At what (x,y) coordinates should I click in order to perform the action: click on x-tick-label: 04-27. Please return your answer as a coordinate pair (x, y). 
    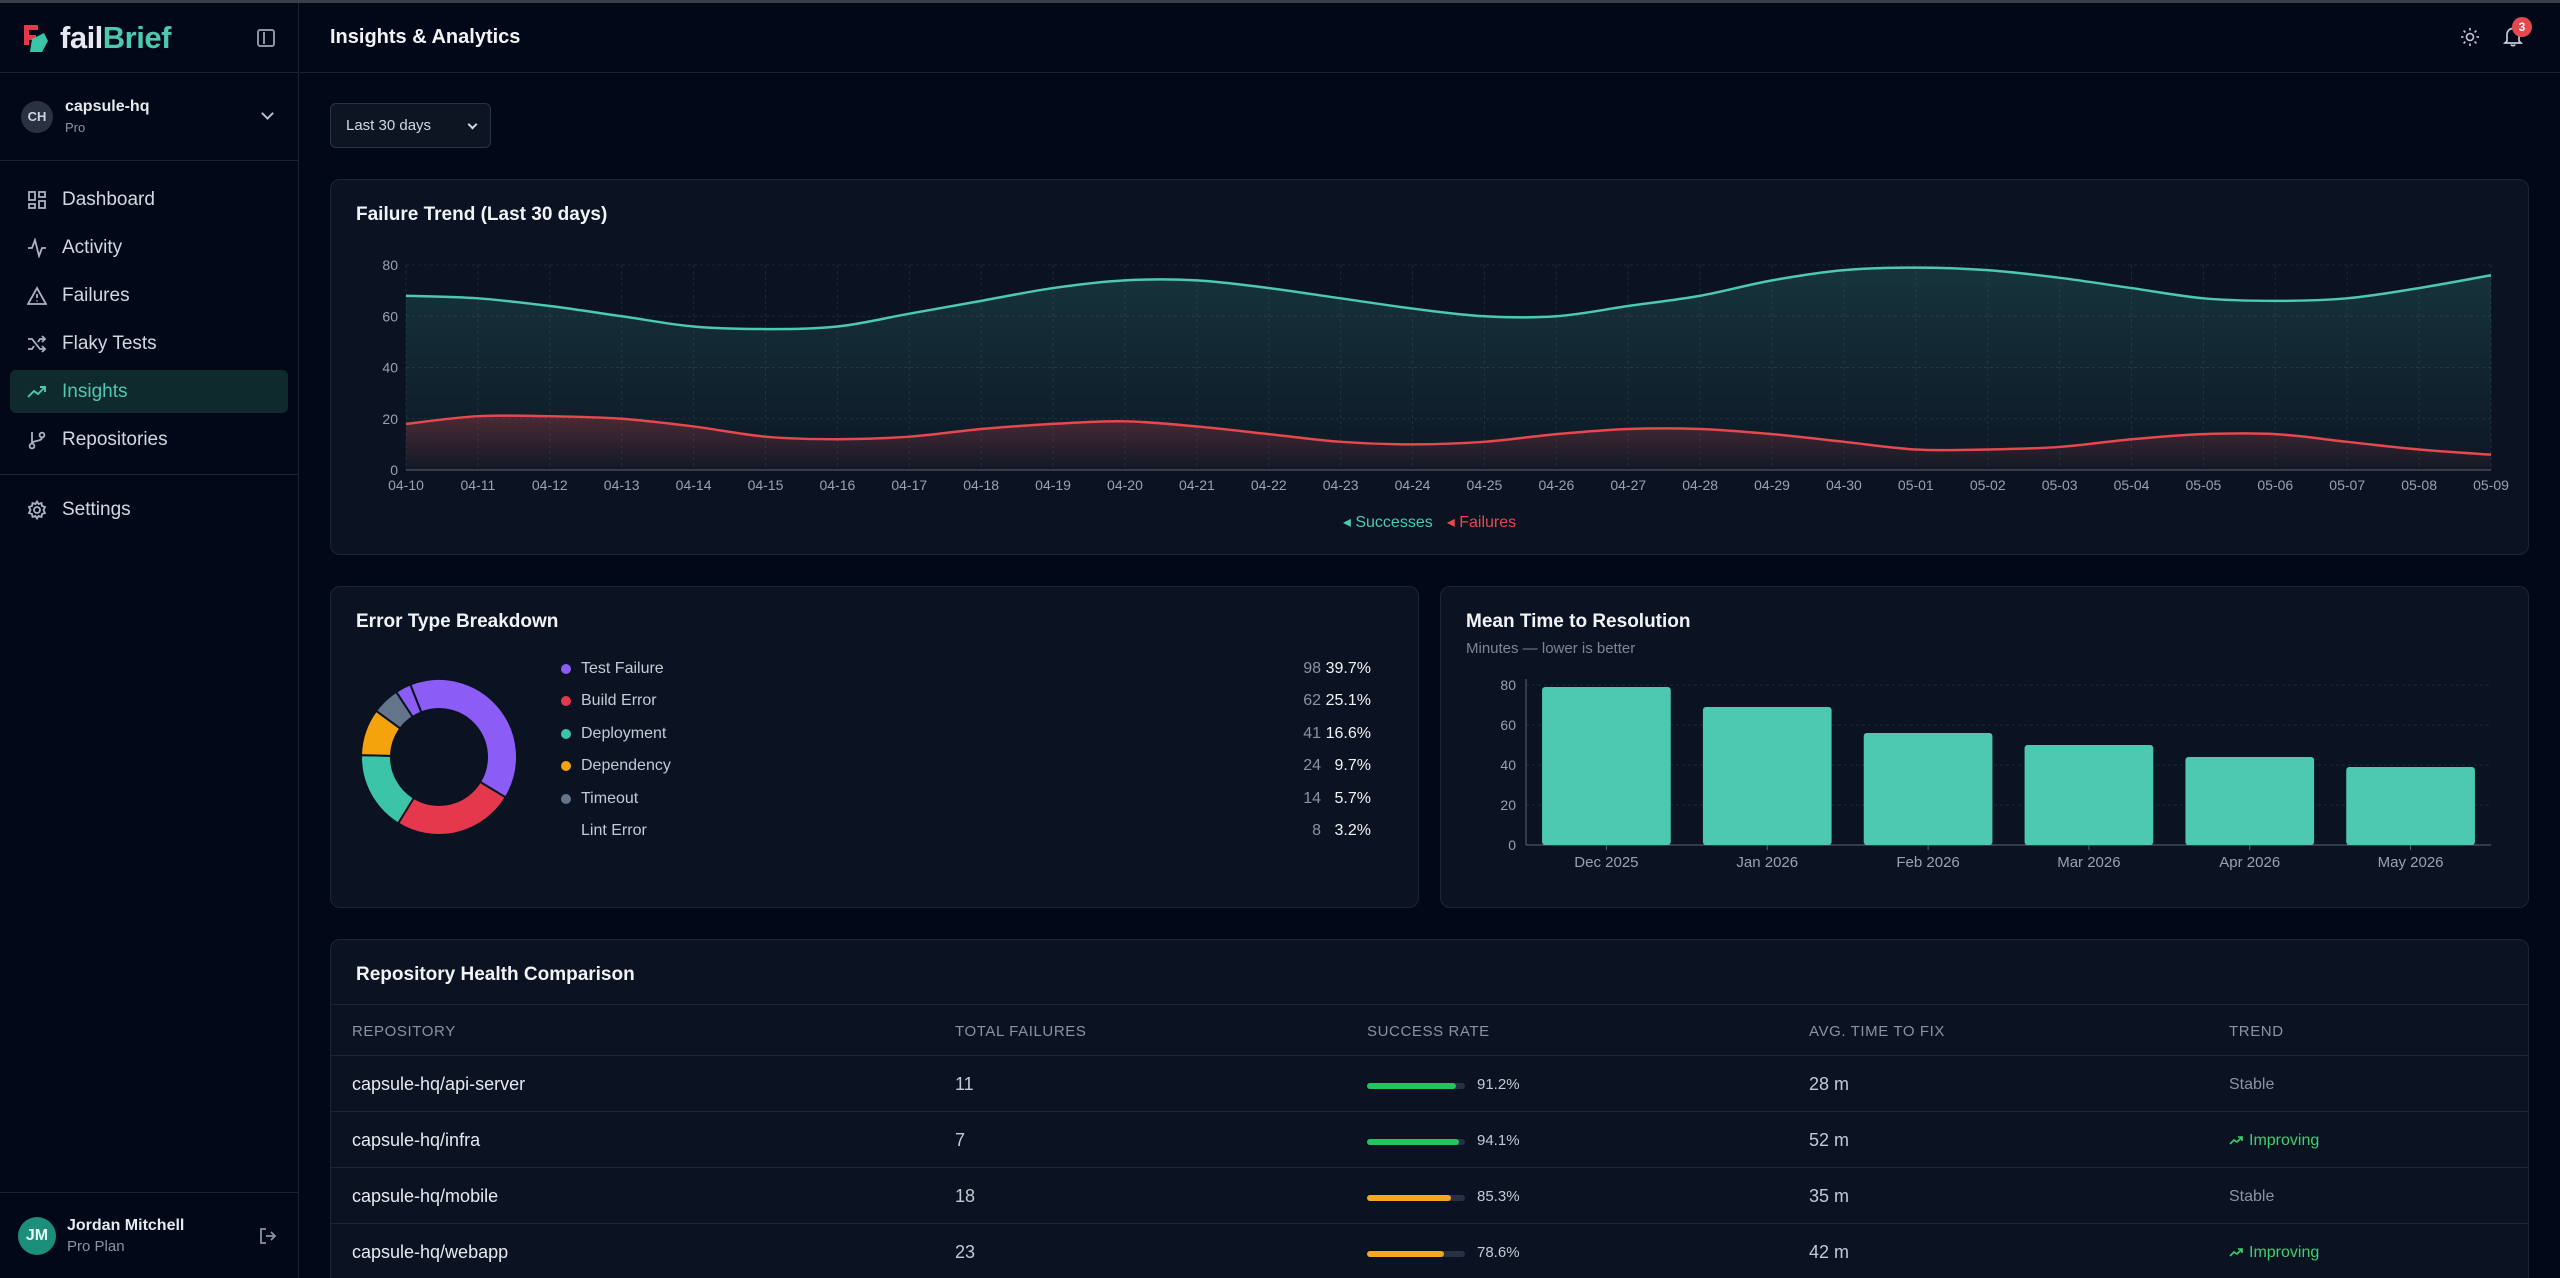
    Looking at the image, I should click on (1628, 485).